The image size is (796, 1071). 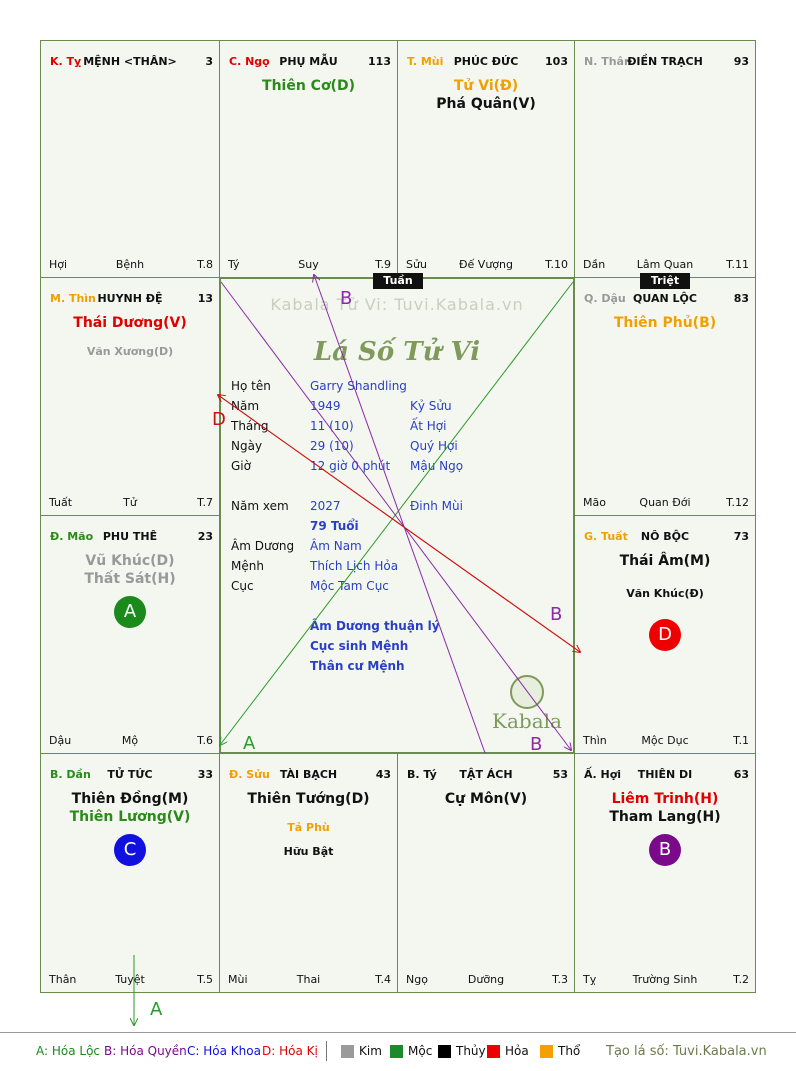 What do you see at coordinates (130, 579) in the screenshot?
I see `major-star: Thất Sát(H)` at bounding box center [130, 579].